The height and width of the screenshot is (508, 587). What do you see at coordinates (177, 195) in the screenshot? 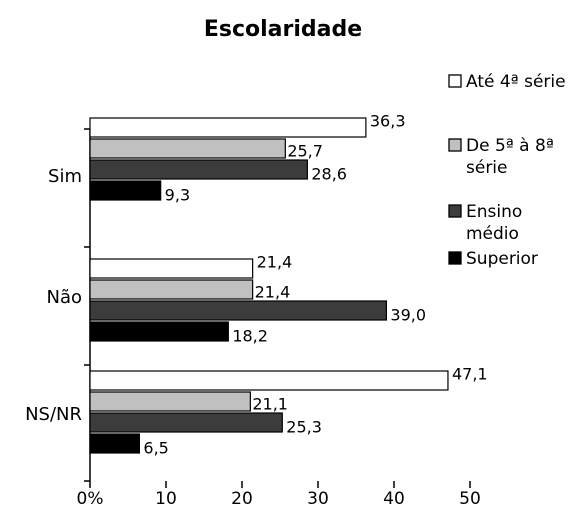
I see `data-label: 9,3` at bounding box center [177, 195].